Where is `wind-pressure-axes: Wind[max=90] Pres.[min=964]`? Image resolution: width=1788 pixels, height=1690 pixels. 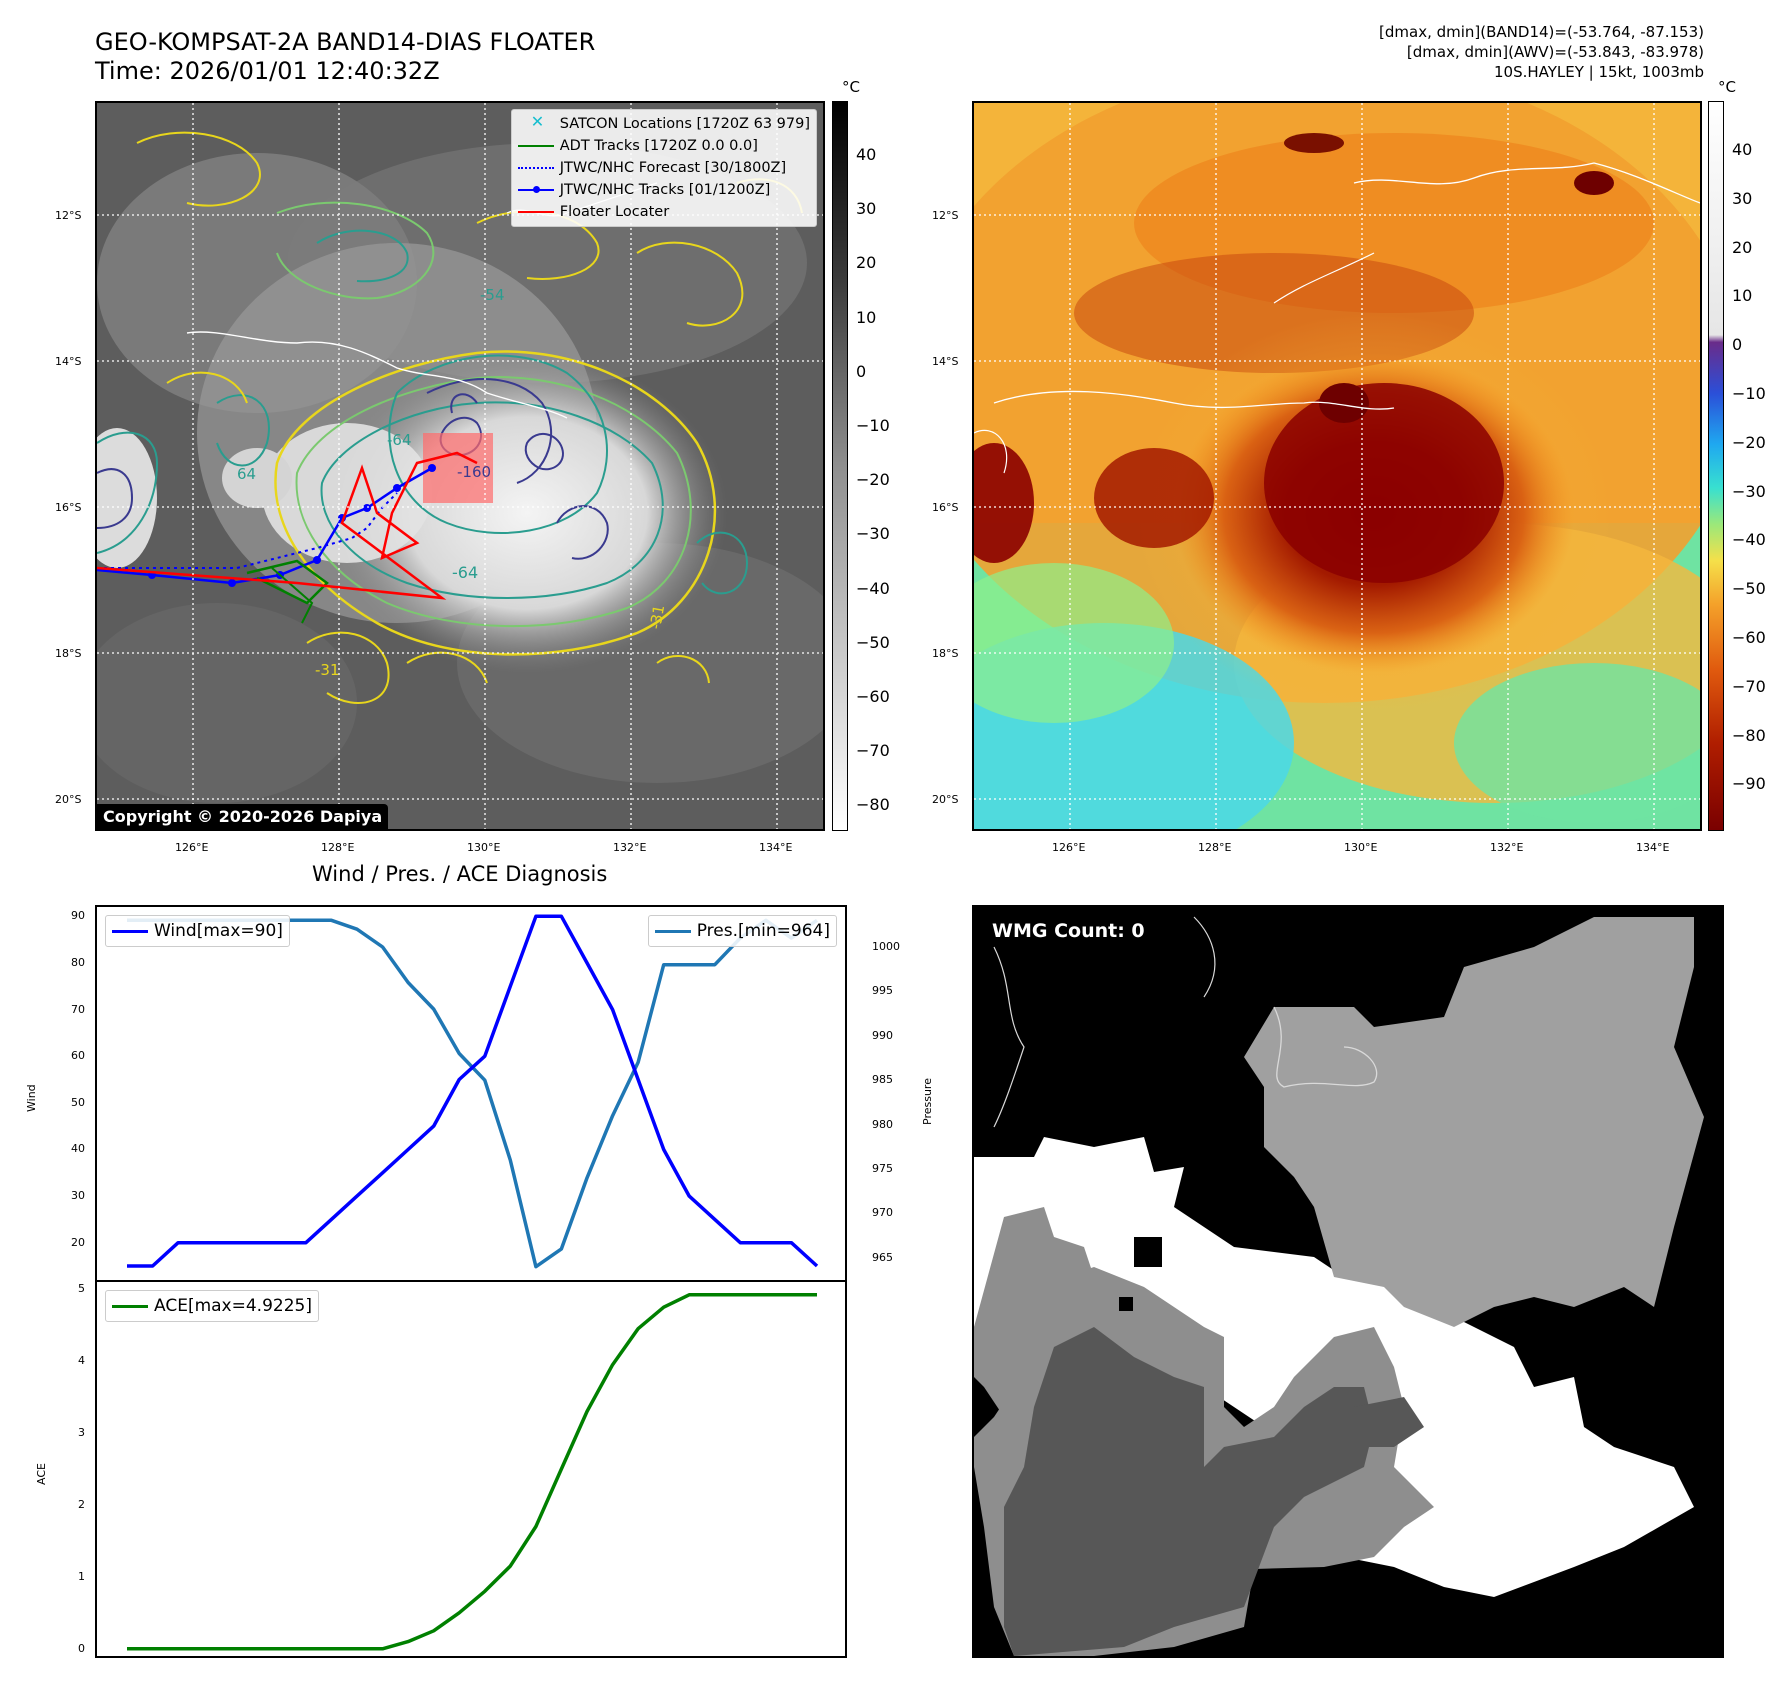 wind-pressure-axes: Wind[max=90] Pres.[min=964] is located at coordinates (471, 1093).